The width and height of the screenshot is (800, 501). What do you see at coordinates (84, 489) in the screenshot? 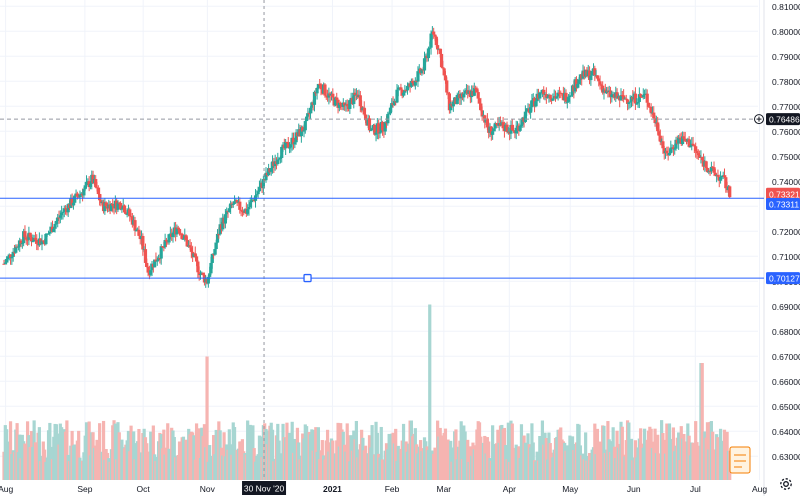
I see `x-tick-label: Sep` at bounding box center [84, 489].